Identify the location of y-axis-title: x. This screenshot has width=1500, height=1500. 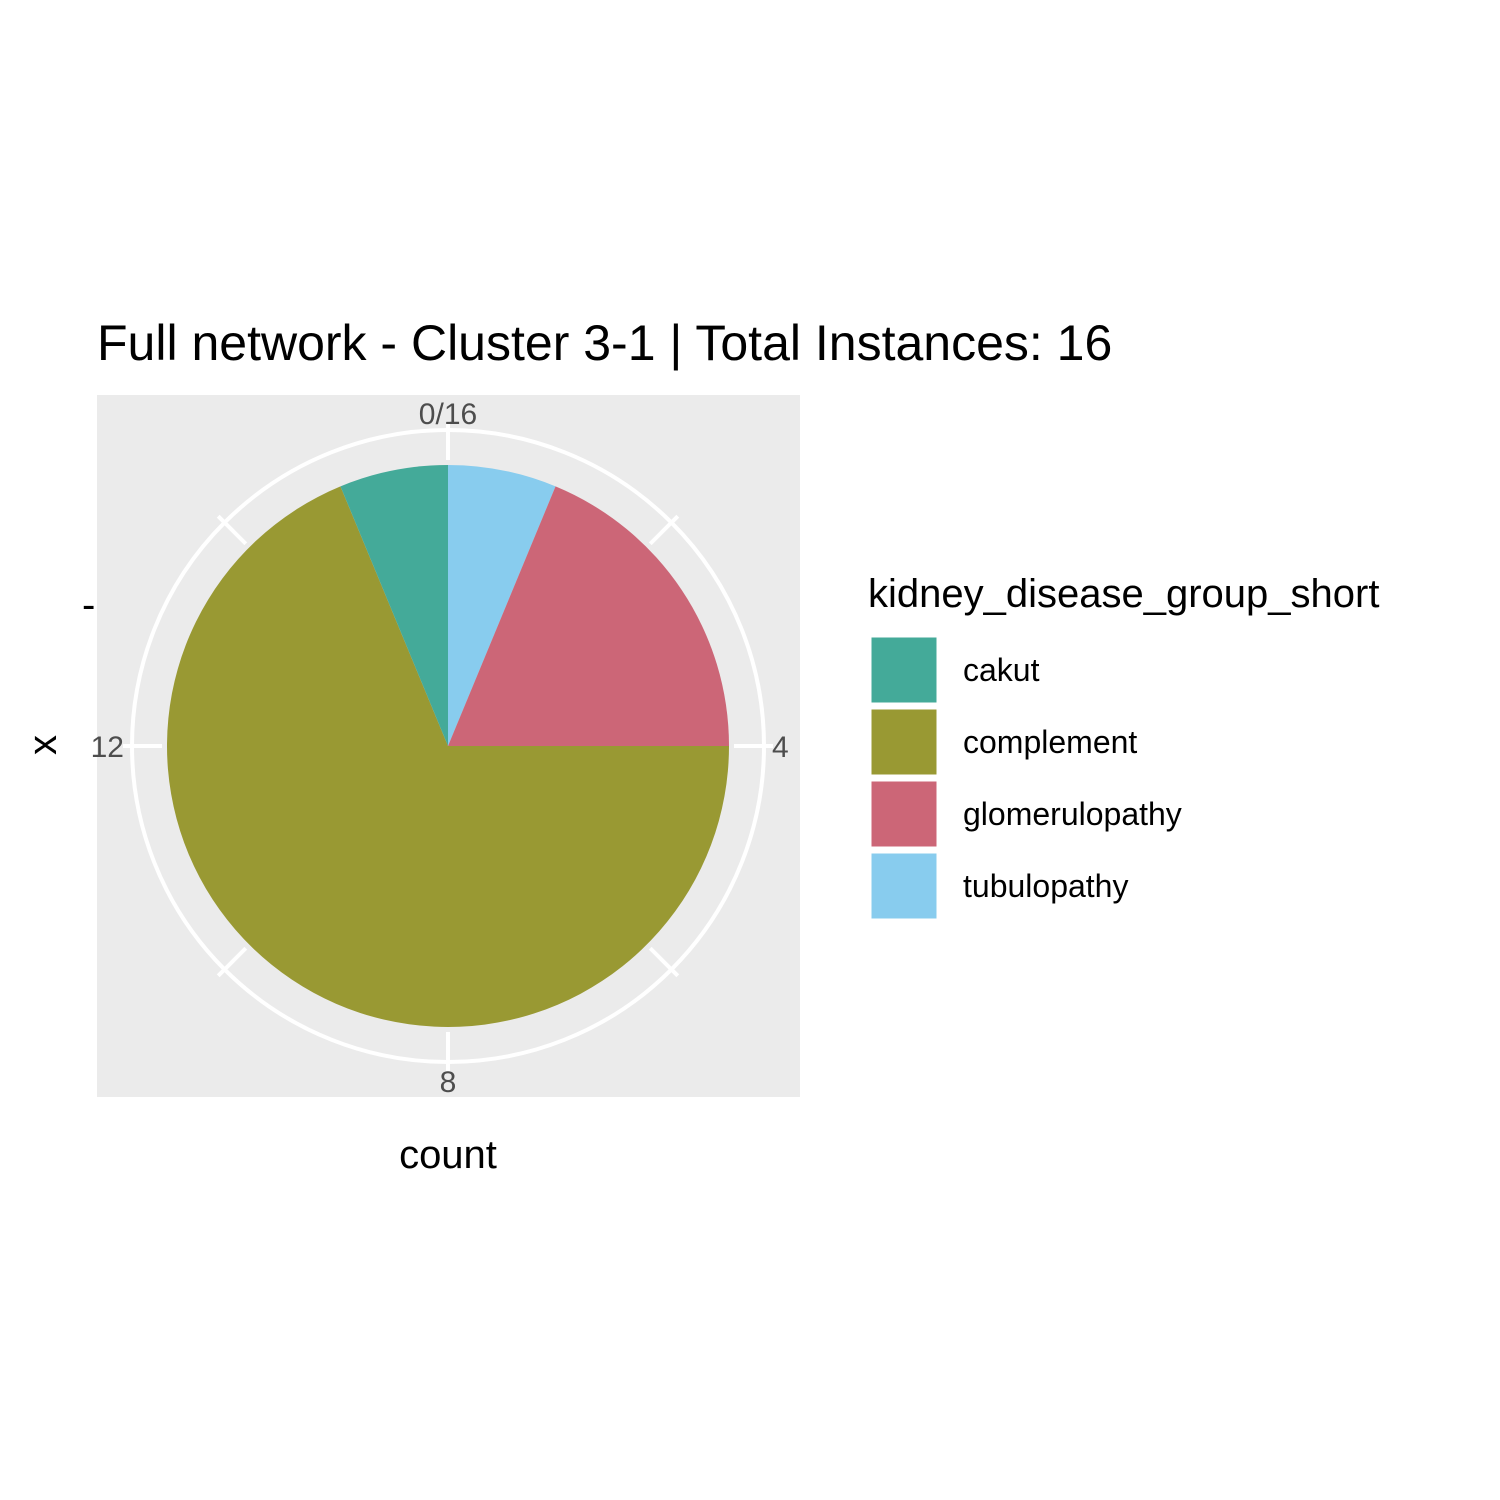
(43, 745).